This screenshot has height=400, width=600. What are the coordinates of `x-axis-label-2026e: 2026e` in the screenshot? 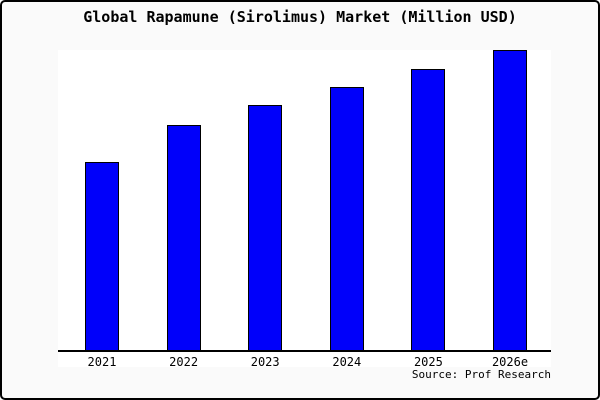 It's located at (510, 362).